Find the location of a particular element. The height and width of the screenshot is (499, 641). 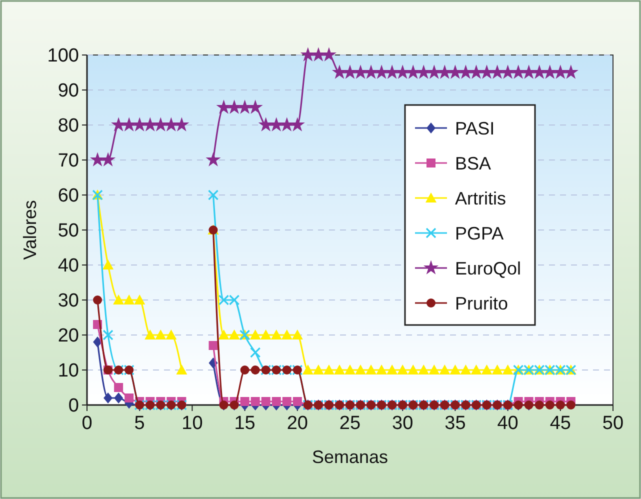

y-tick-label: 80 is located at coordinates (68, 126).